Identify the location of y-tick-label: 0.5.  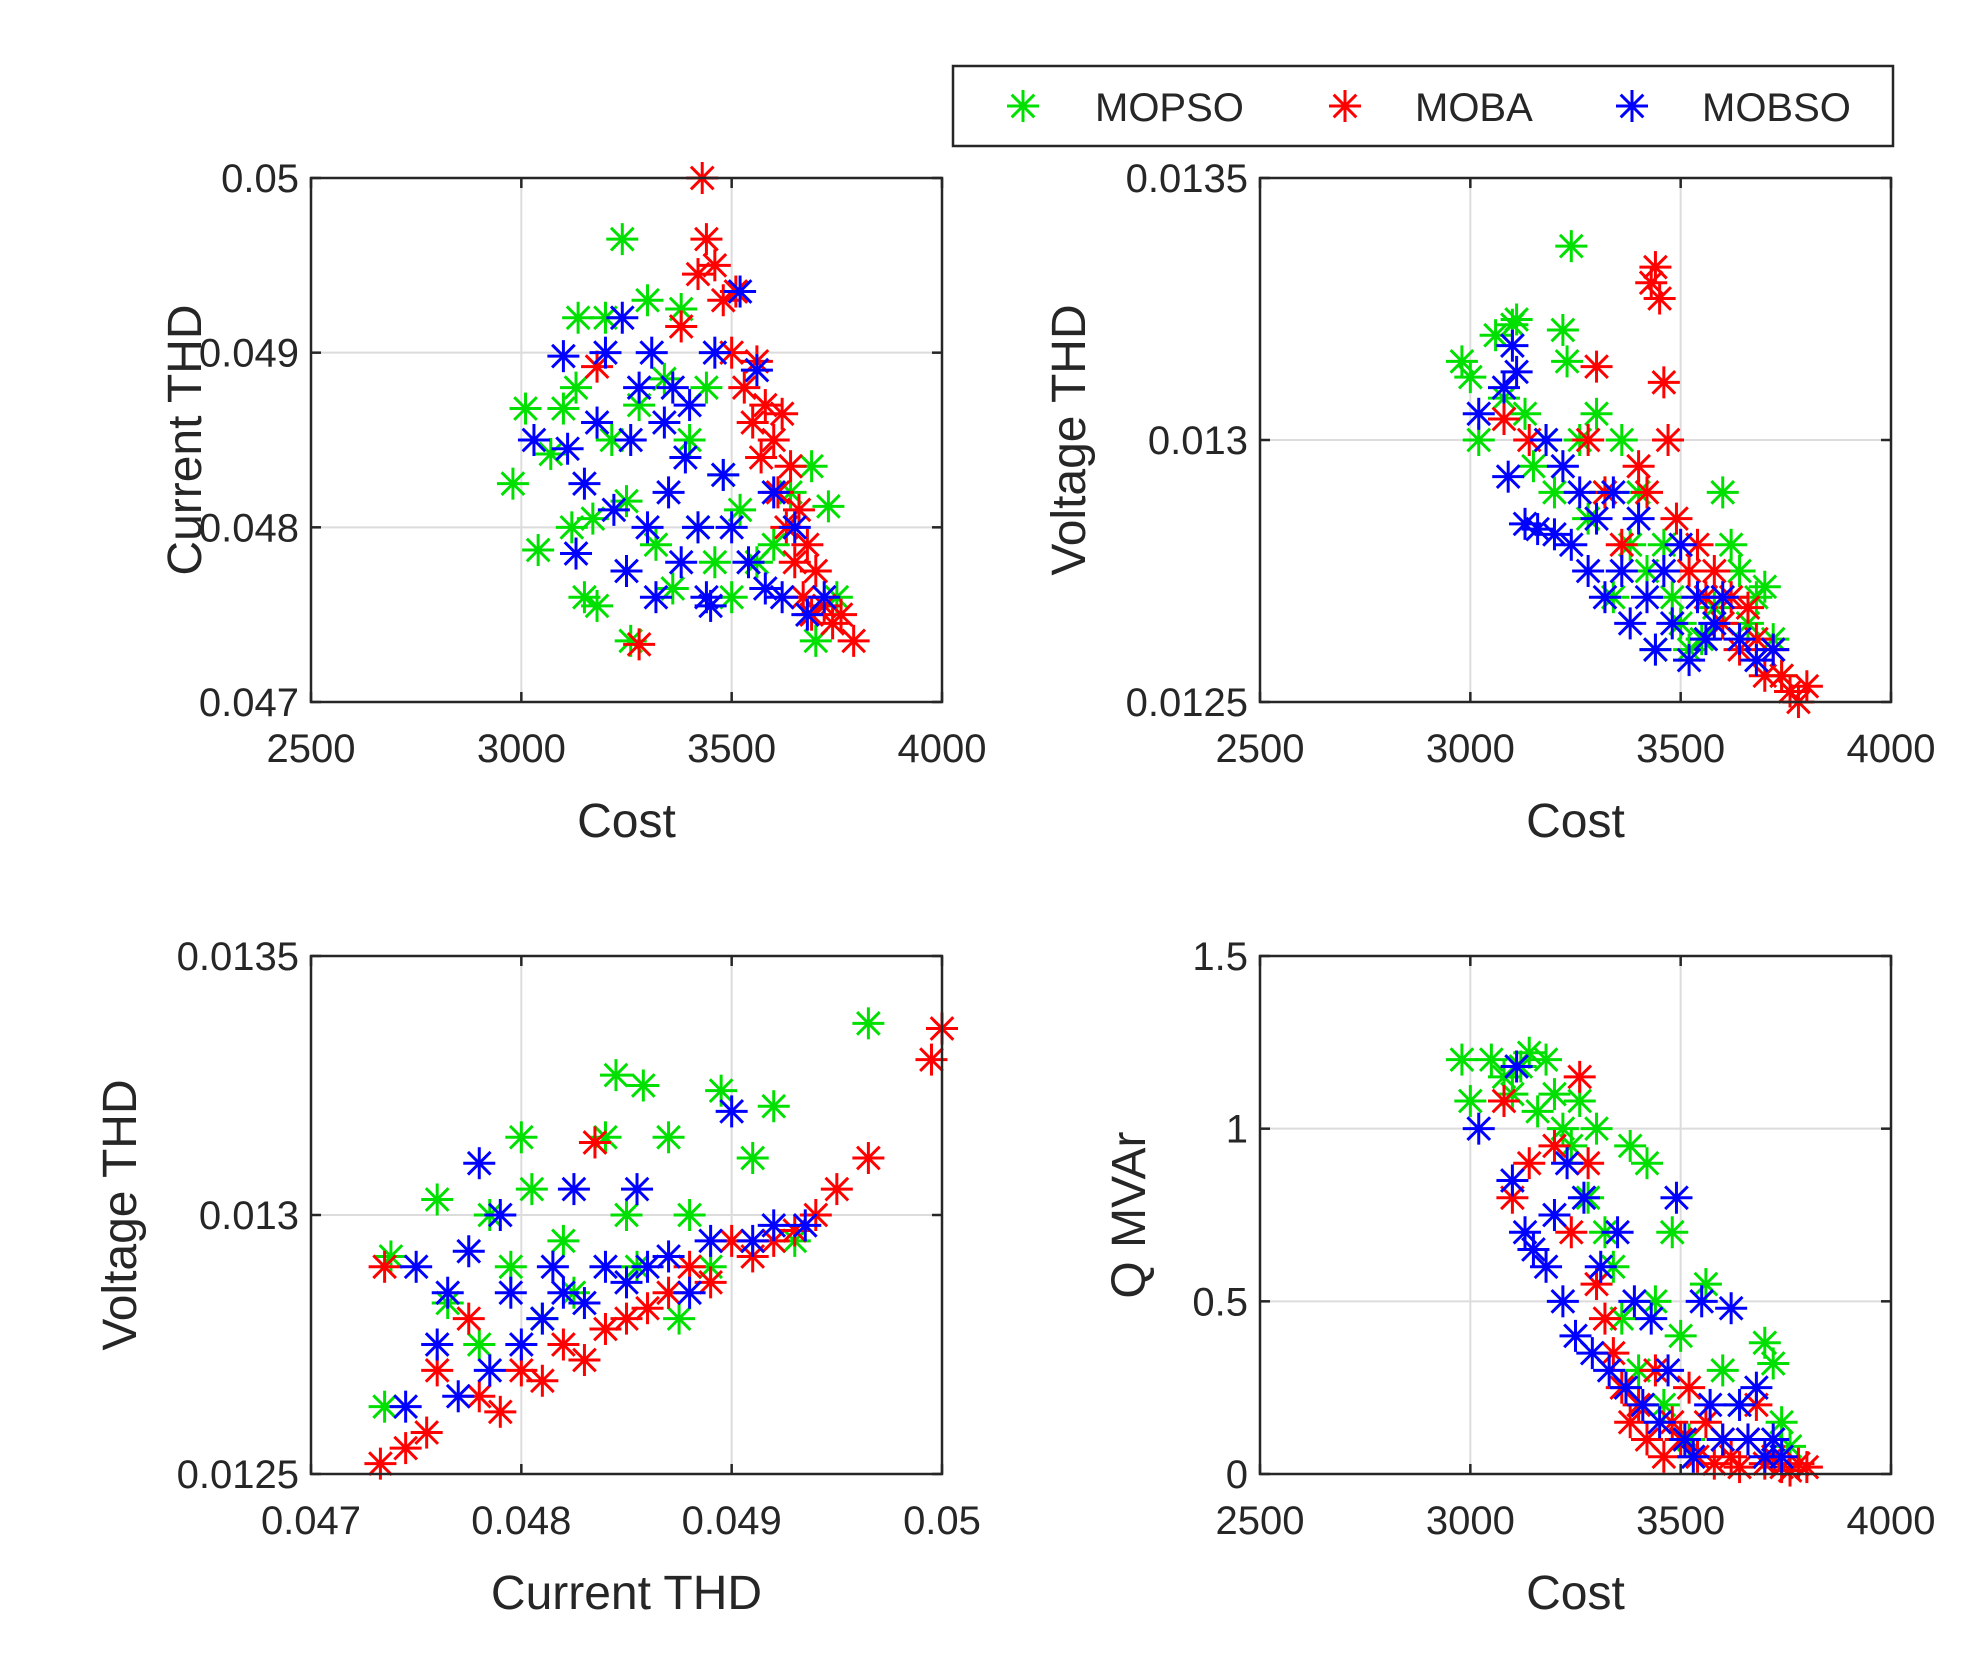
(1220, 1302).